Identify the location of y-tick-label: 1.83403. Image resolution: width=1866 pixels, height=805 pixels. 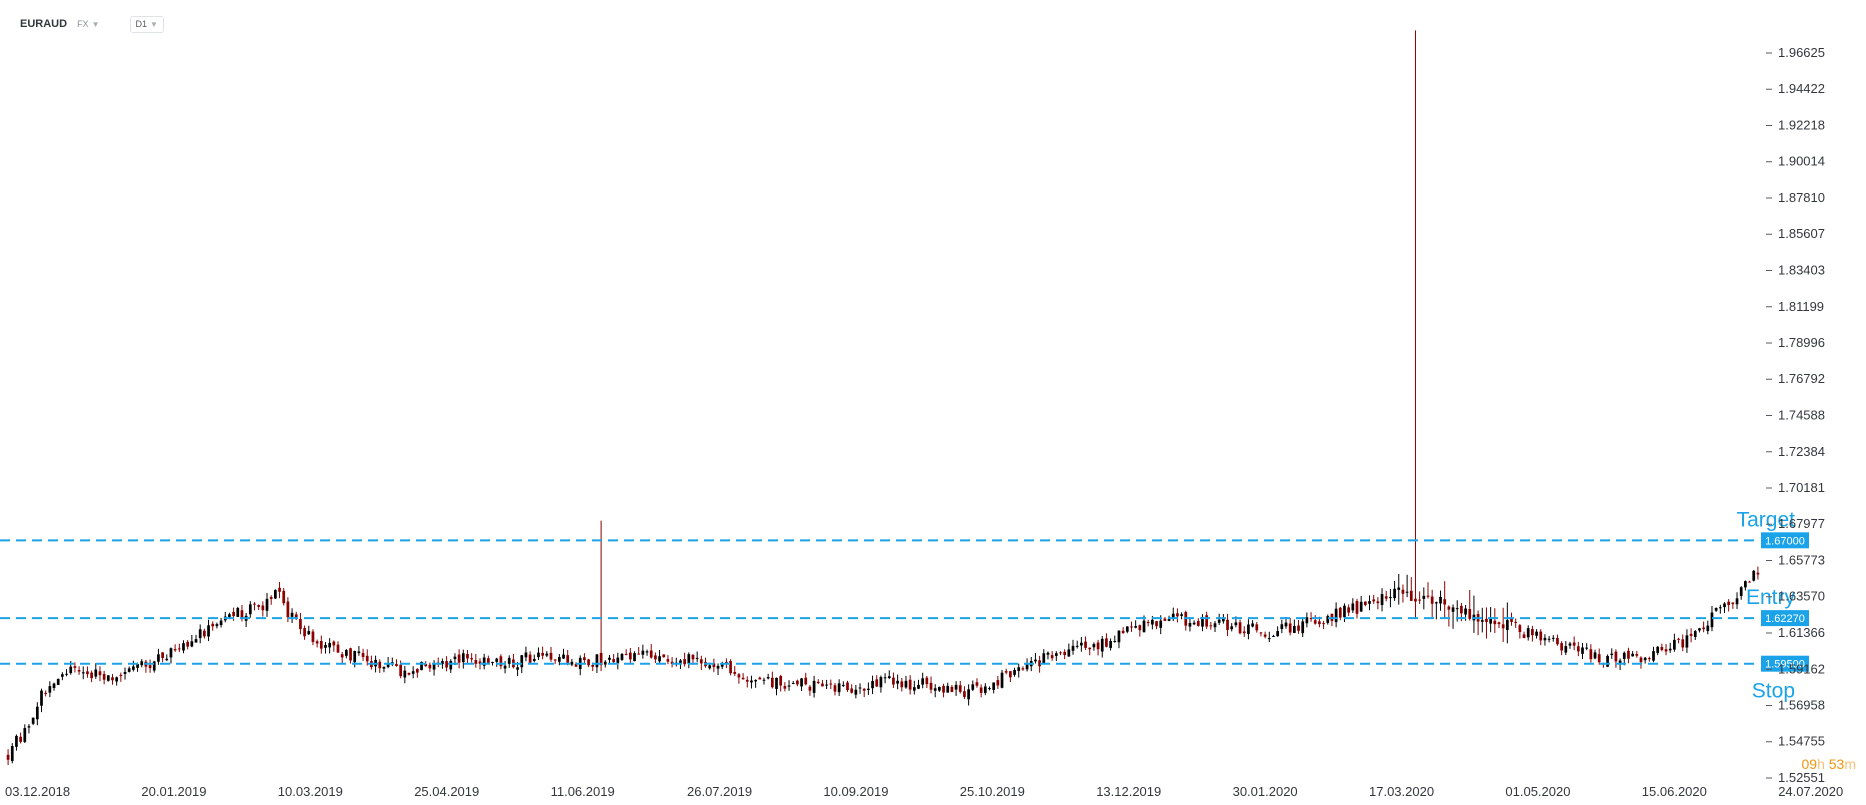
(1801, 269).